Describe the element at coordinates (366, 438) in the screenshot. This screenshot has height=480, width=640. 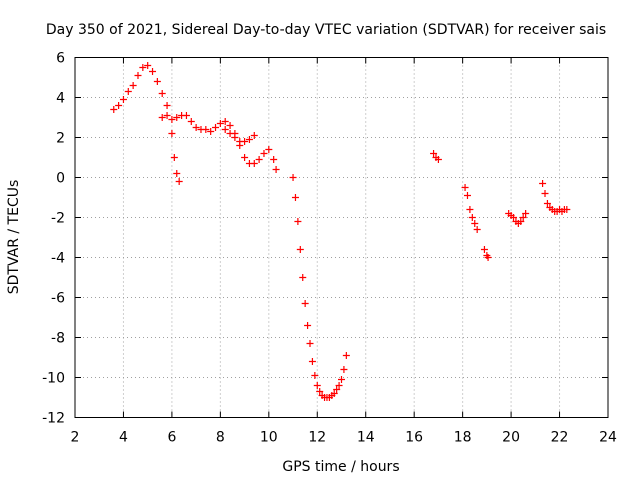
I see `x-tick-label: 14` at that location.